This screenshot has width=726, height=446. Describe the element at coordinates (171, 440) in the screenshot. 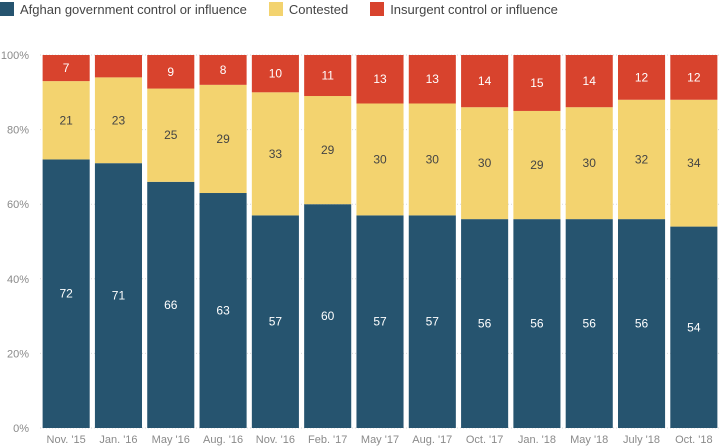

I see `x-tick-label: May '16` at that location.